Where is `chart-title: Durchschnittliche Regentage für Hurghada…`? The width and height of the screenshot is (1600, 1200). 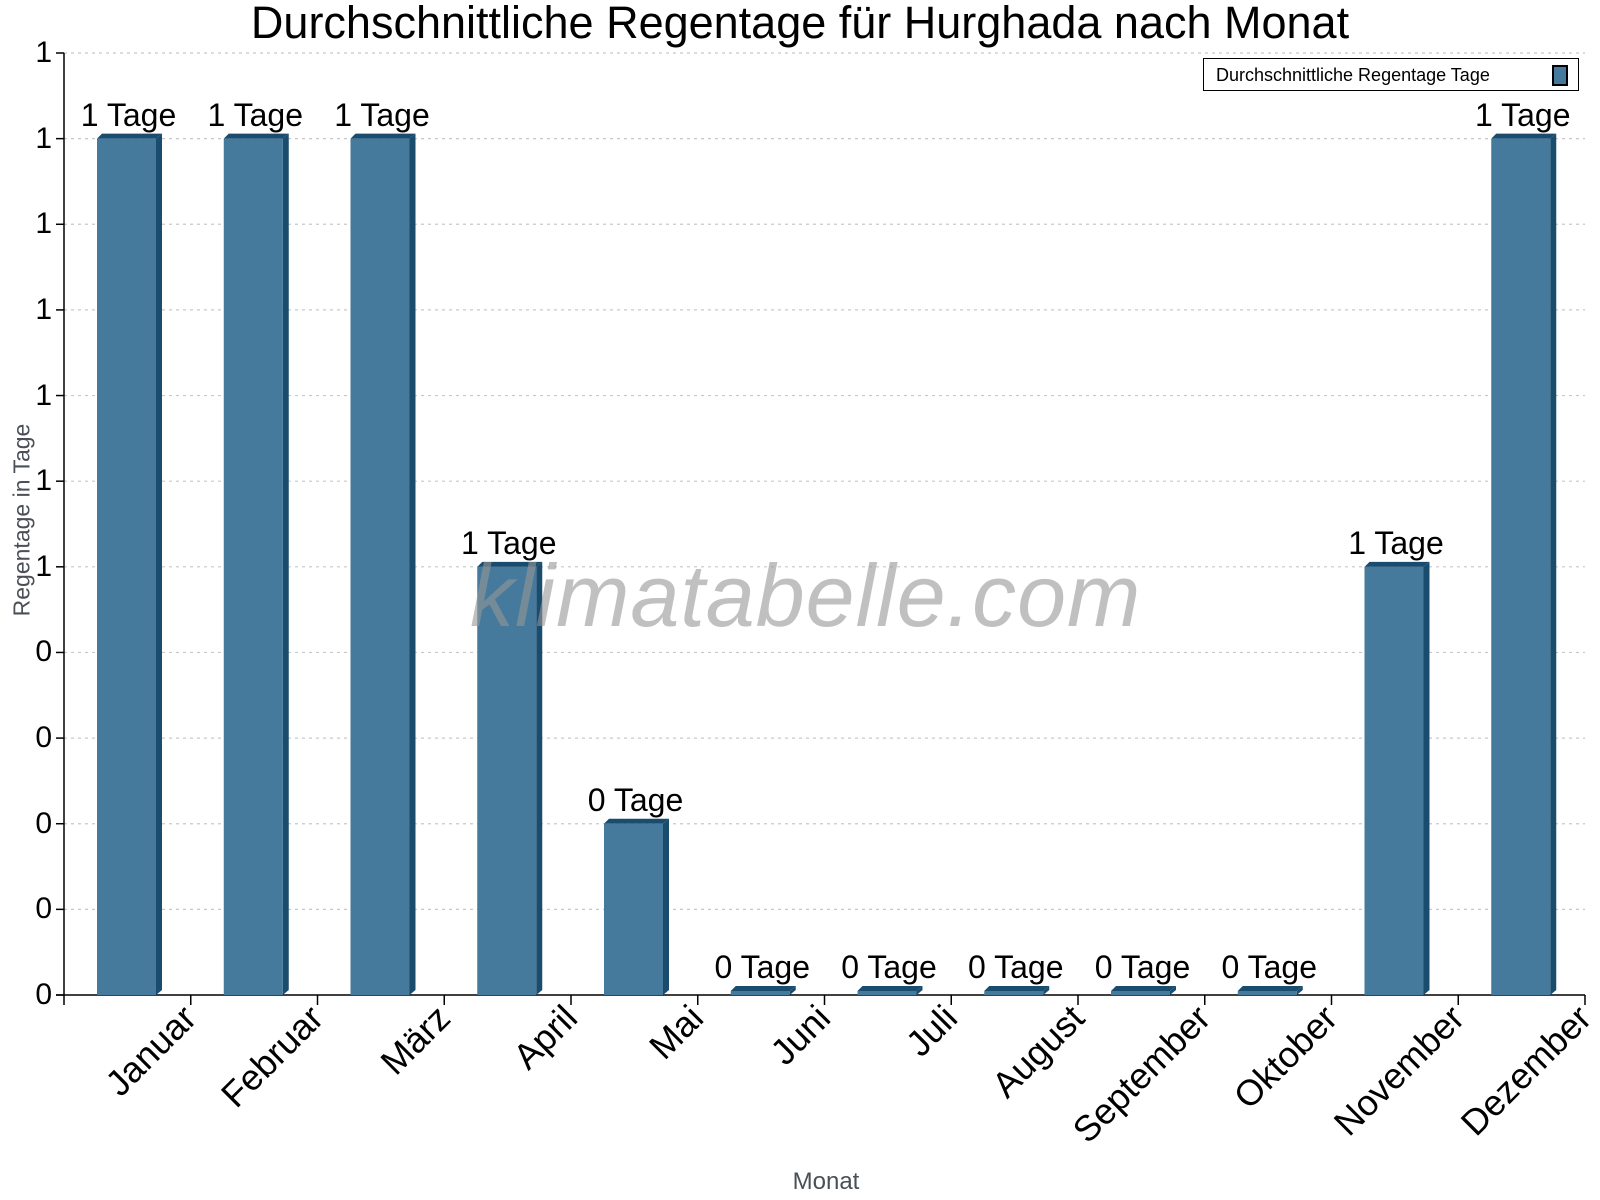 chart-title: Durchschnittliche Regentage für Hurghada… is located at coordinates (800, 24).